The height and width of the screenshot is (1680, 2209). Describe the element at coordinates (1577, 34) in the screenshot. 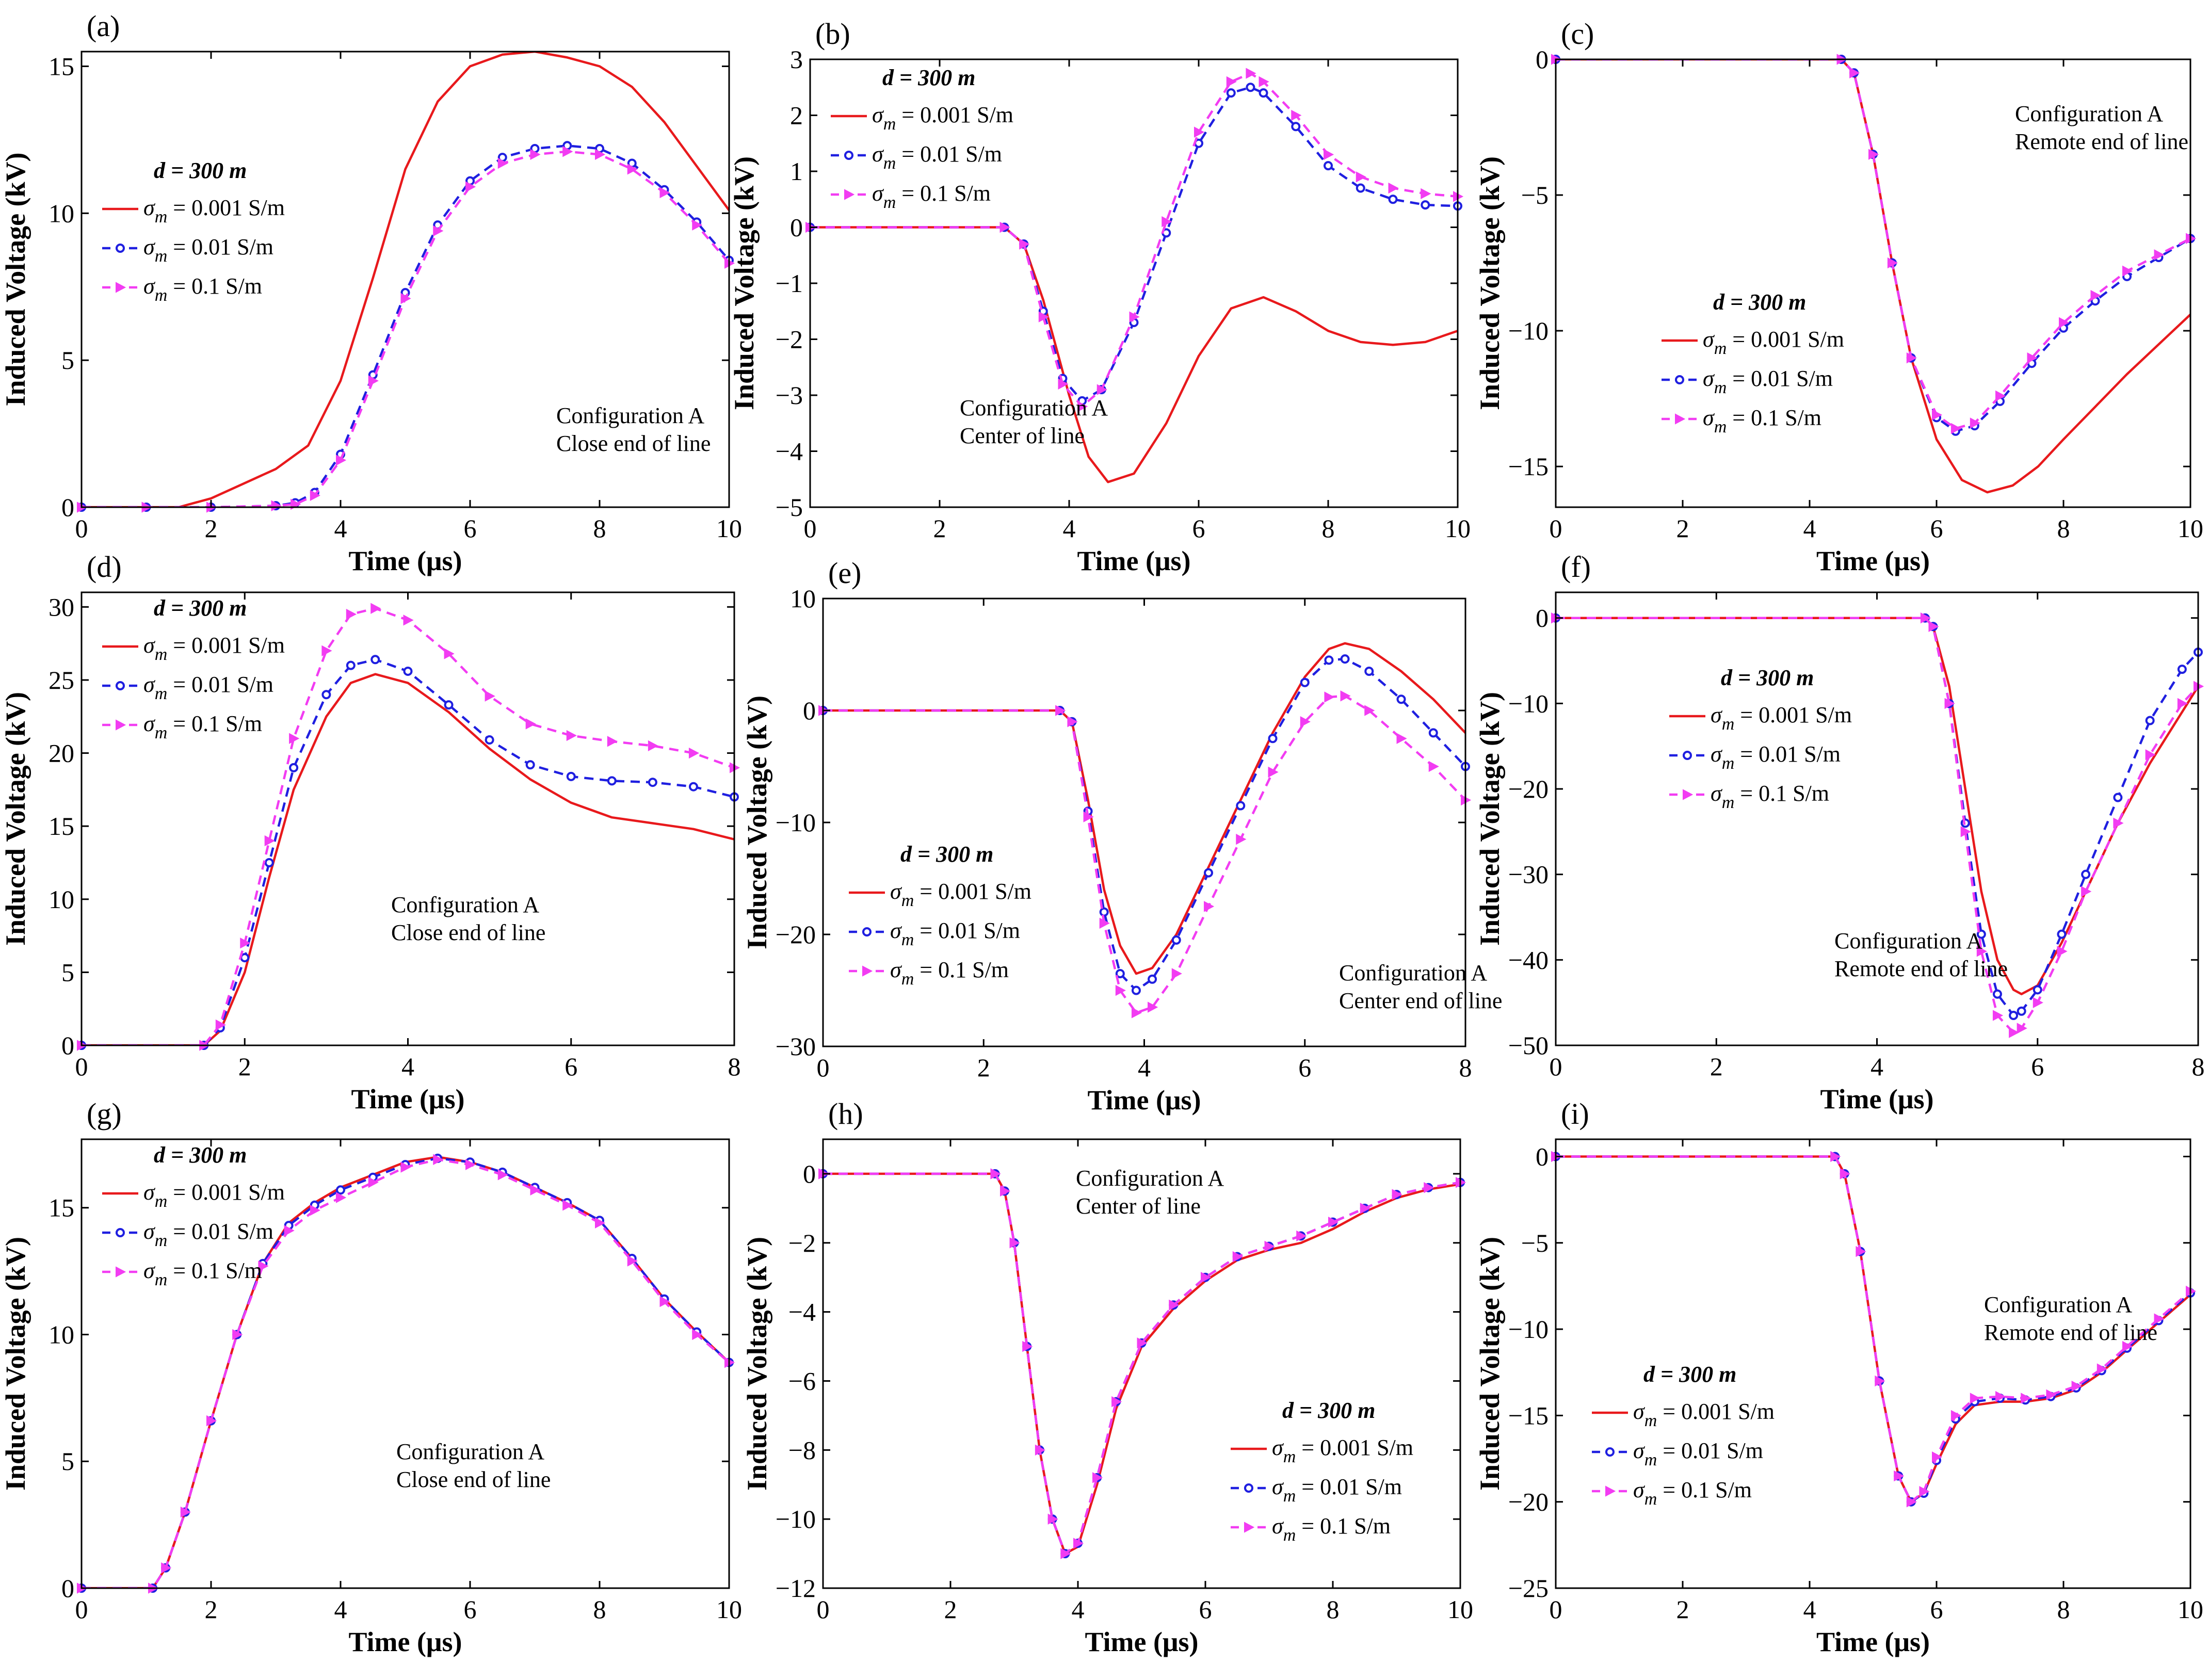

I see `panel-label: (c)` at that location.